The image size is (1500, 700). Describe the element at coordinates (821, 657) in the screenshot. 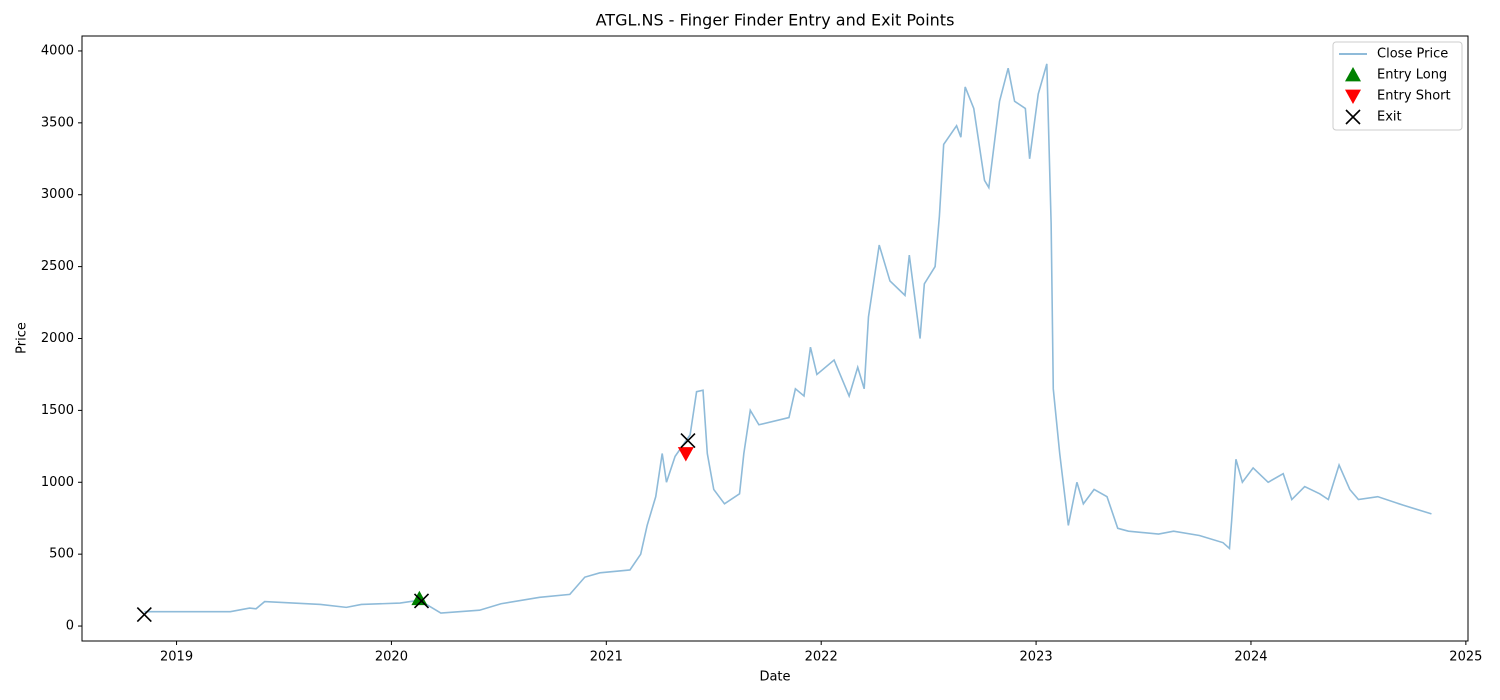

I see `x-tick-label: 2022` at that location.